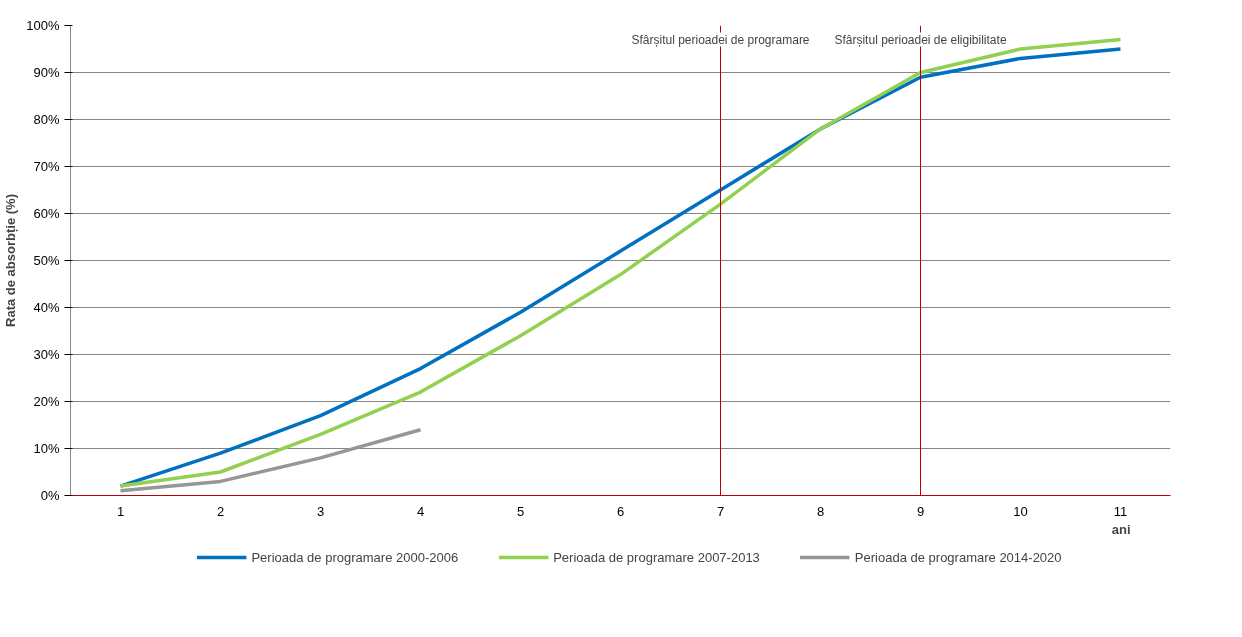  I want to click on x-tick-label: 7, so click(720, 511).